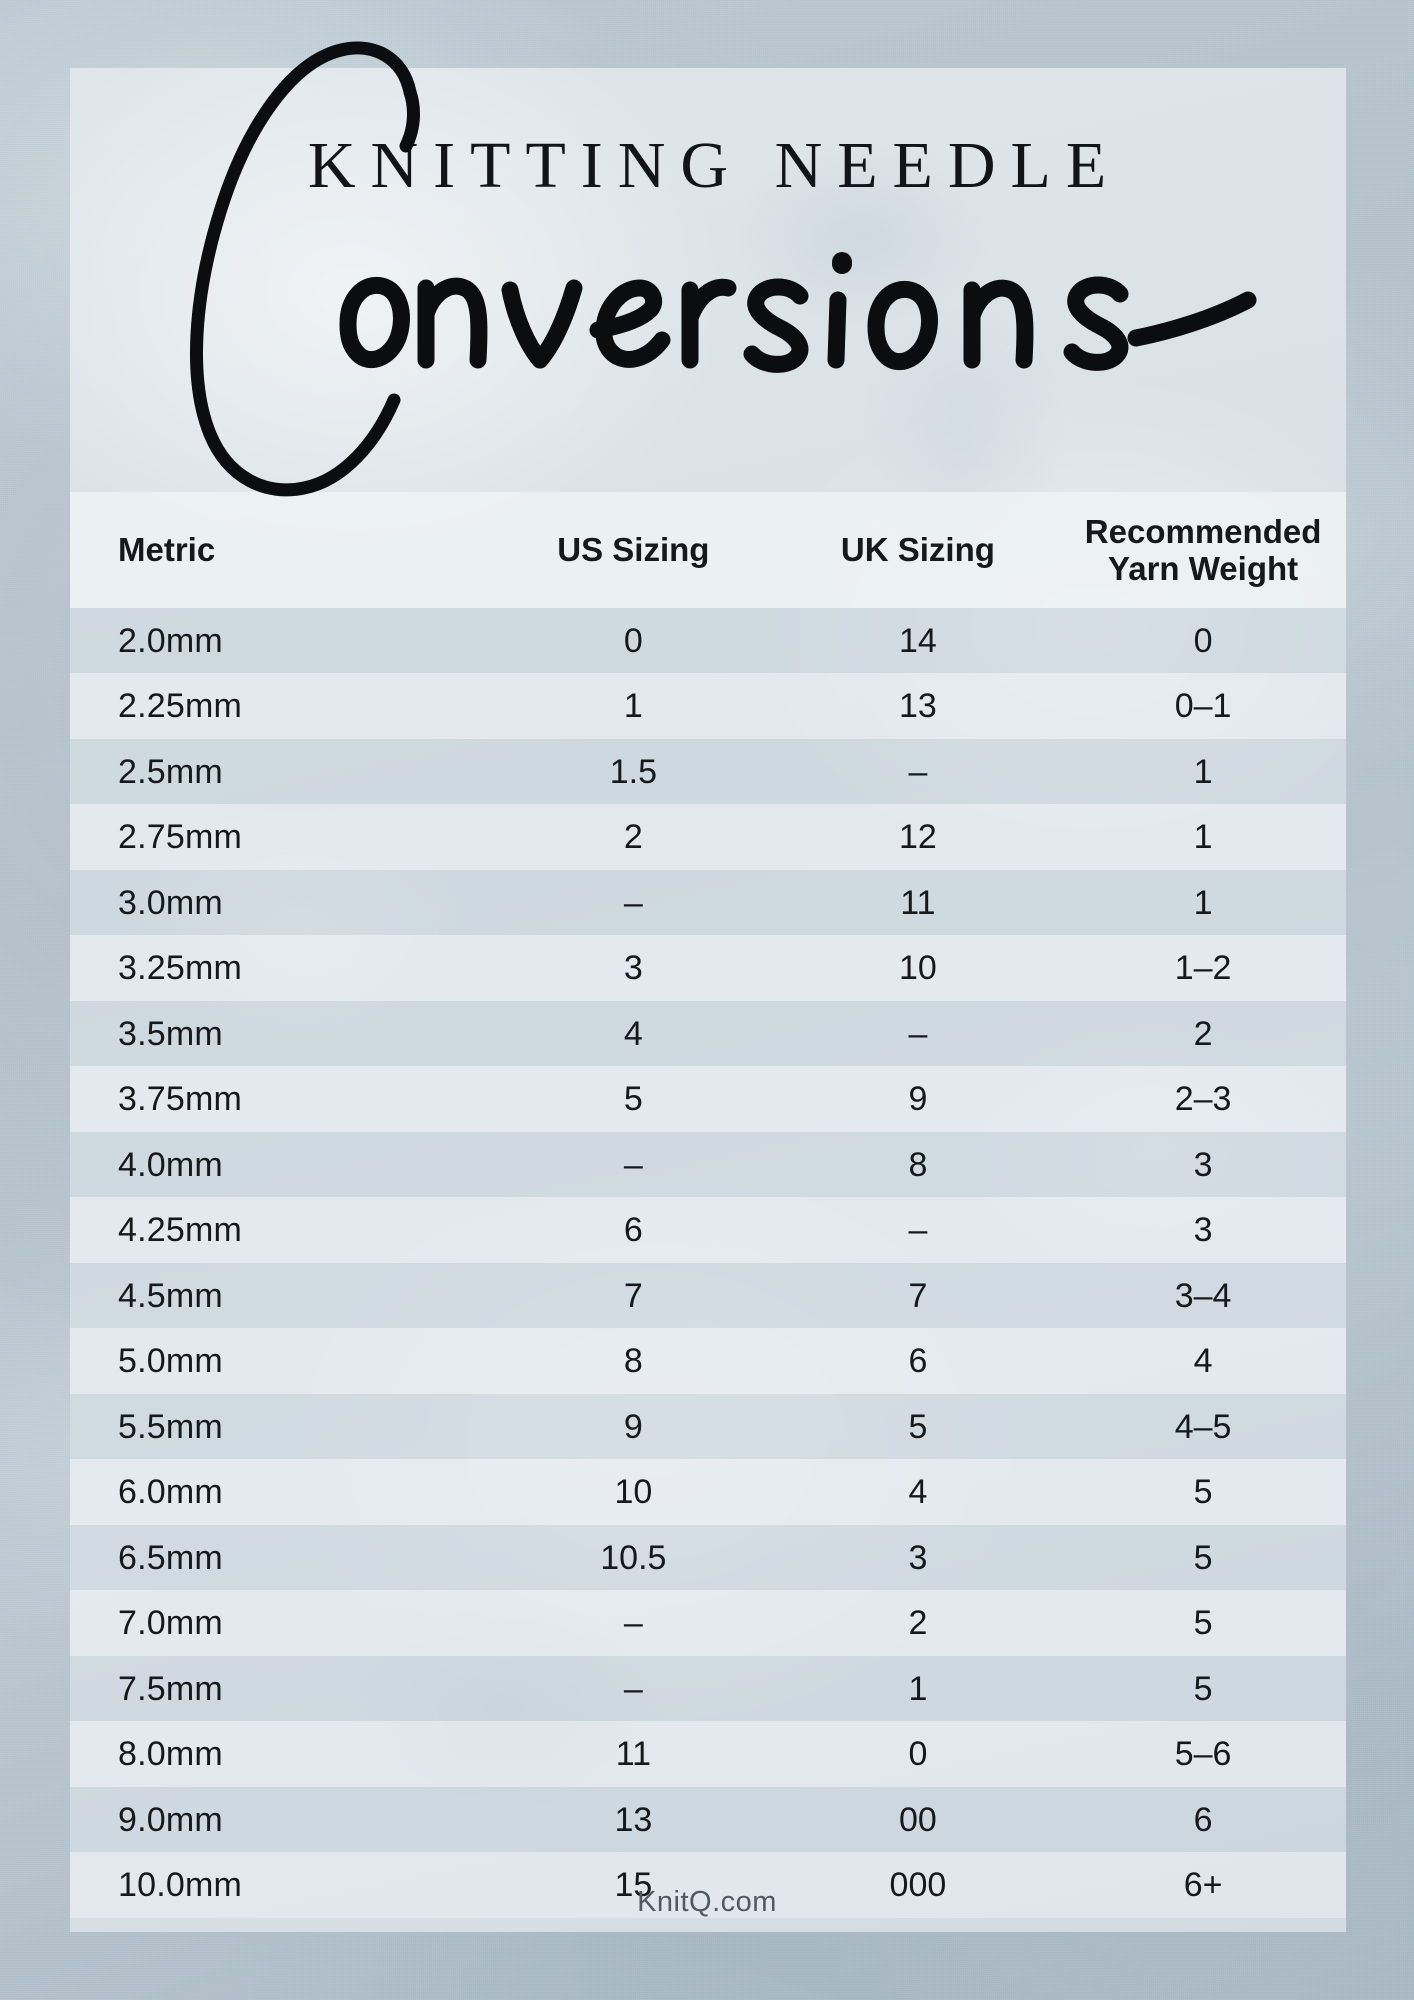 The image size is (1414, 2000). What do you see at coordinates (918, 968) in the screenshot?
I see `cell-uk-size: 10` at bounding box center [918, 968].